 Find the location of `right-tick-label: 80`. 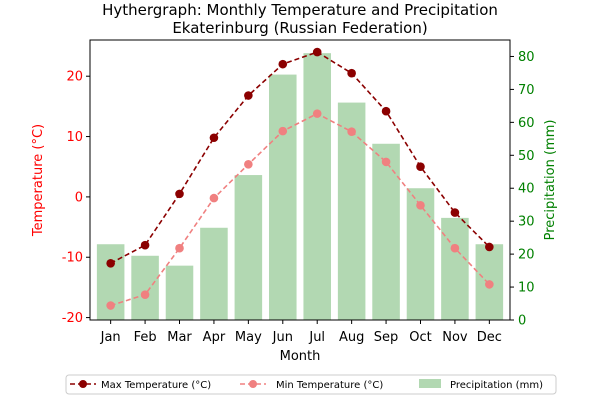

right-tick-label: 80 is located at coordinates (526, 57).